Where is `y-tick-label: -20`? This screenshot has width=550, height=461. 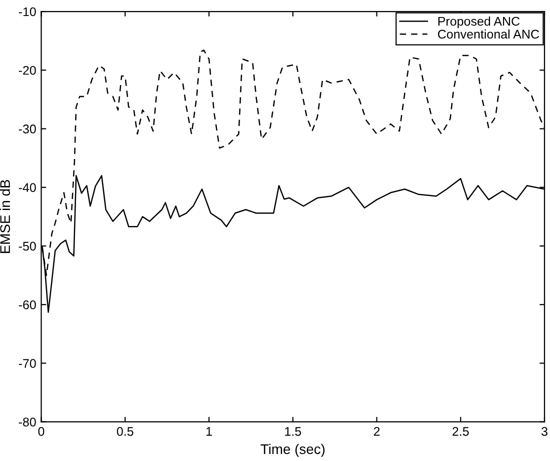
y-tick-label: -20 is located at coordinates (27, 70).